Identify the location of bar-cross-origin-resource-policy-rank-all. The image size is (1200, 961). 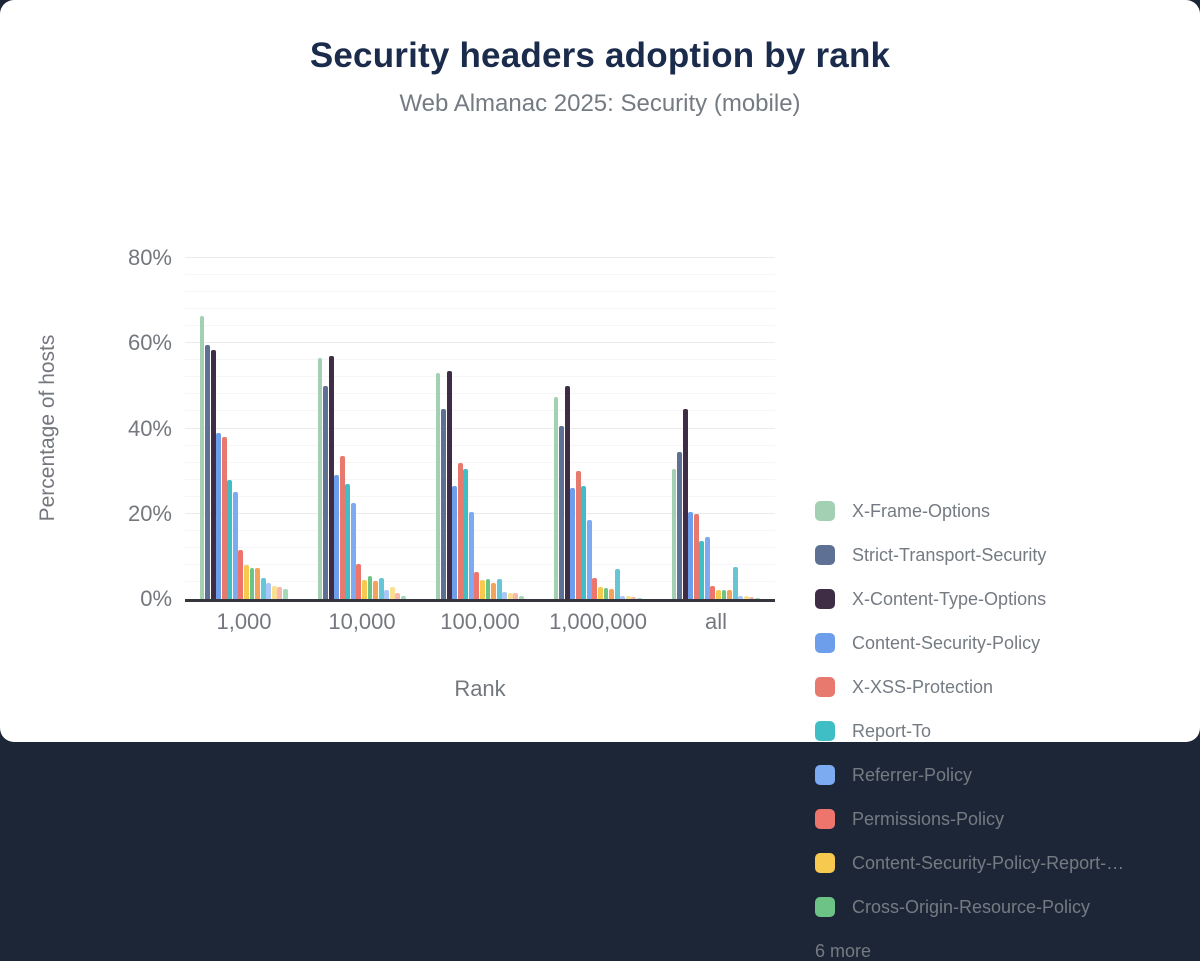
(724, 594).